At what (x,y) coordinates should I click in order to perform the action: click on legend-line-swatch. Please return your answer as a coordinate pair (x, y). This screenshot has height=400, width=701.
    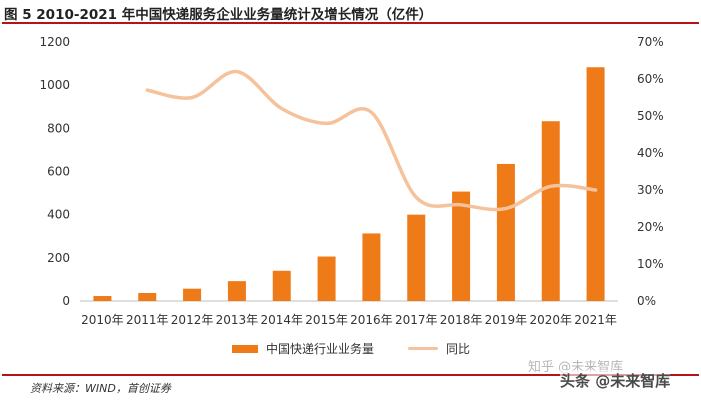
    Looking at the image, I should click on (423, 348).